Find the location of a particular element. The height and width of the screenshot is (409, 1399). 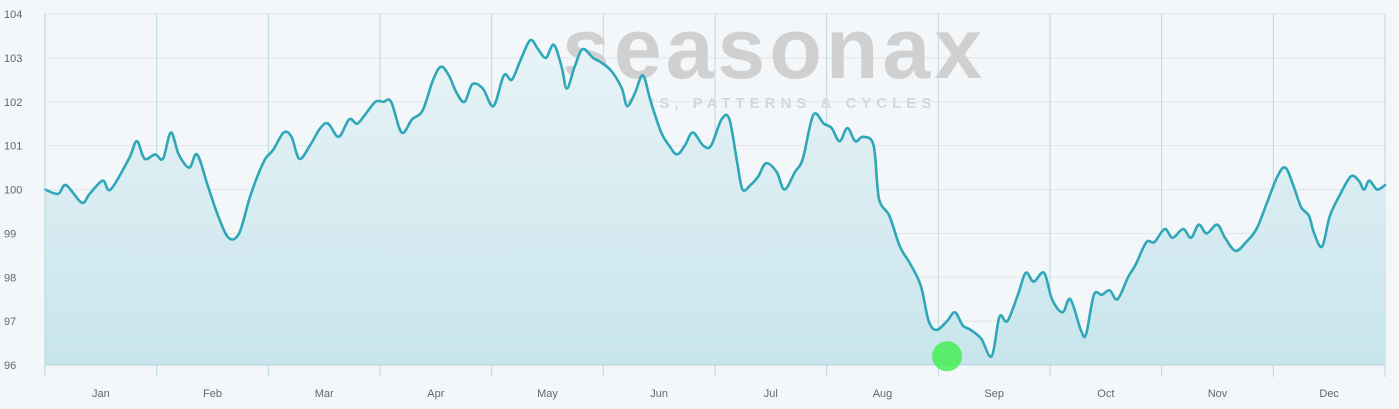

y-tick-label: 97 is located at coordinates (10, 322).